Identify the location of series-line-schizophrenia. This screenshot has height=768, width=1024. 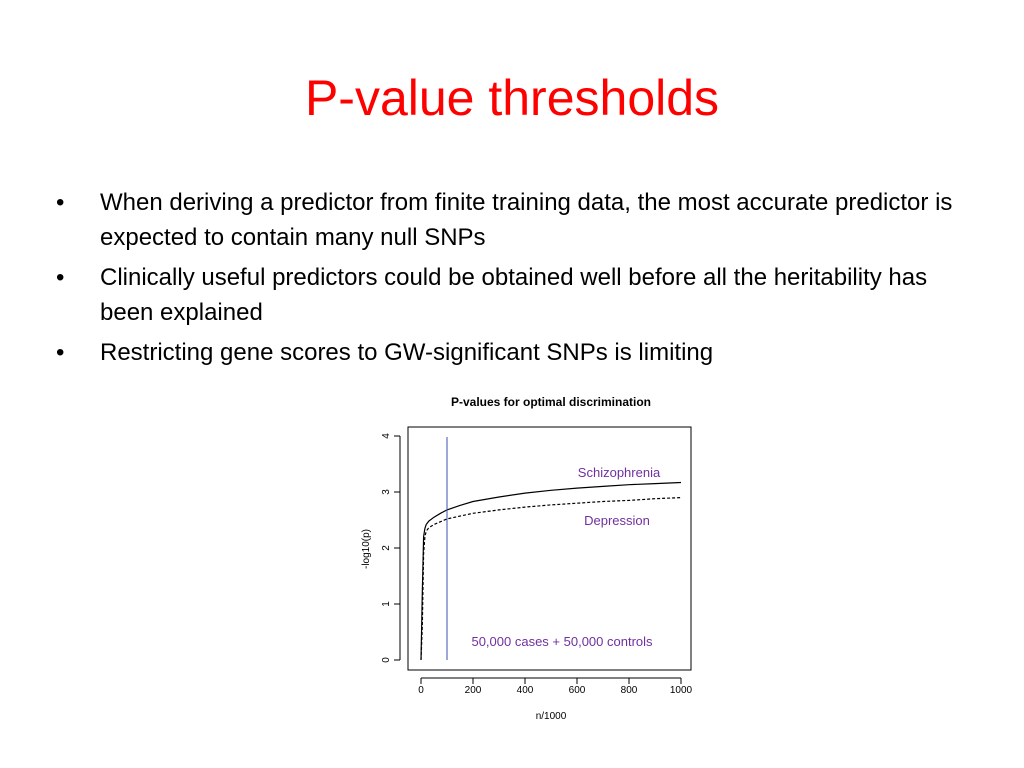
(551, 571).